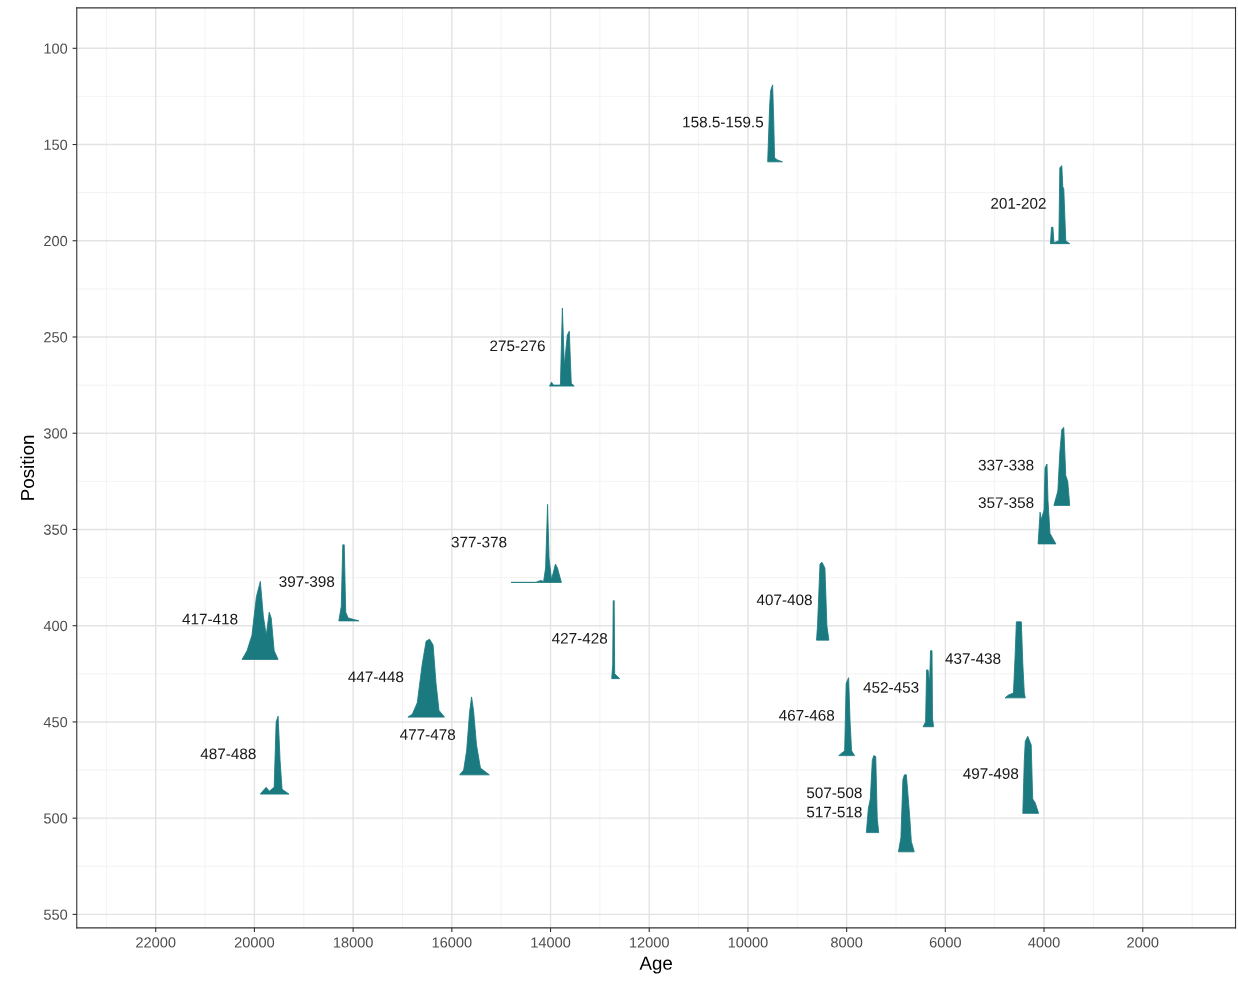 Image resolution: width=1238 pixels, height=985 pixels. Describe the element at coordinates (1044, 942) in the screenshot. I see `x-tick-label: 4000` at that location.